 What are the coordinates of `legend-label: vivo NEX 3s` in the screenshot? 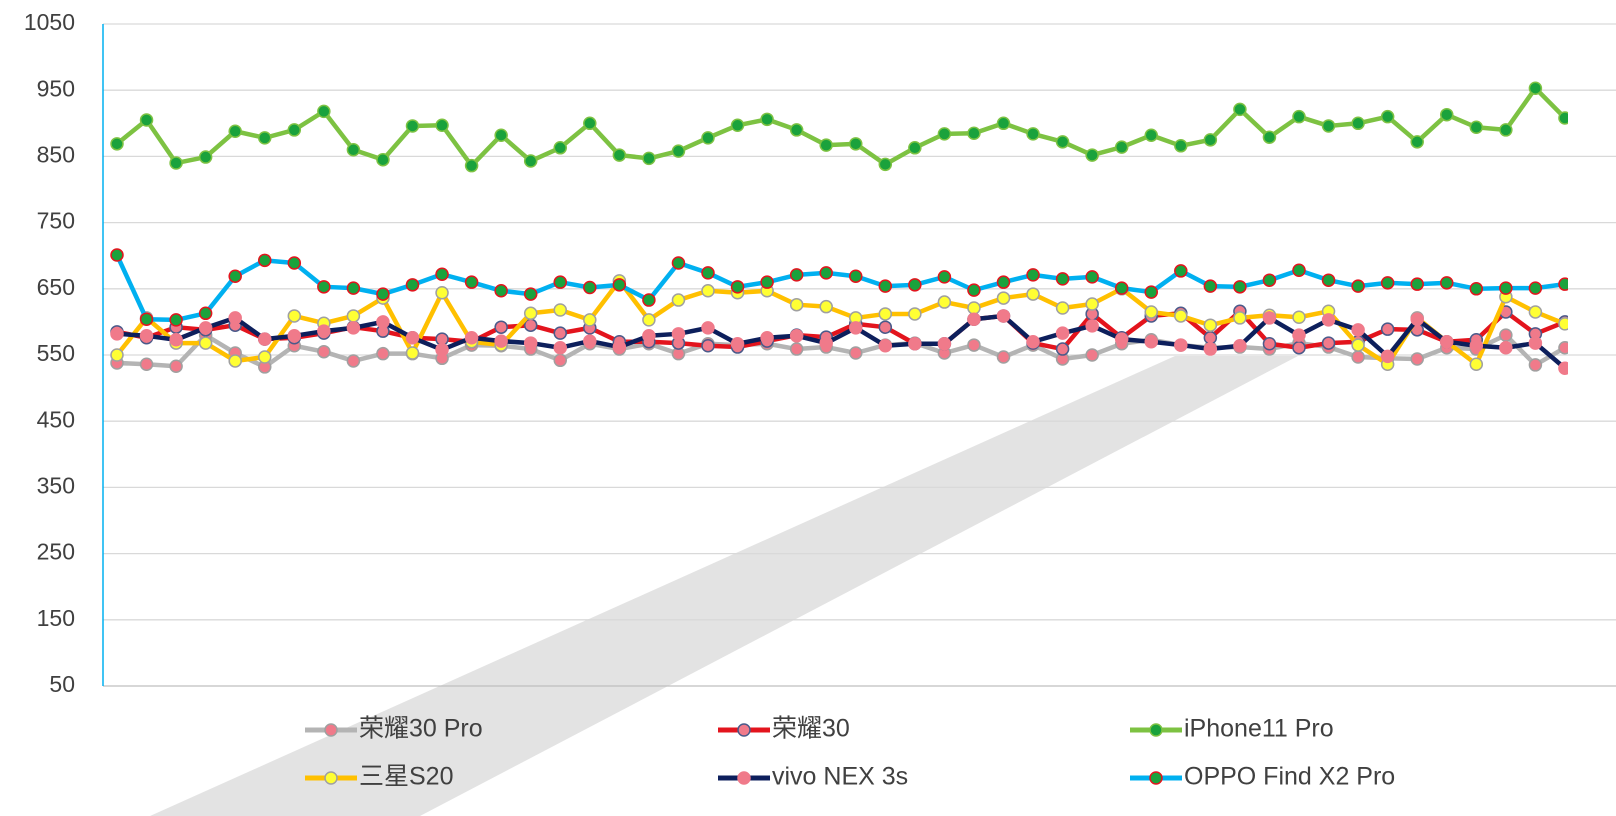 It's located at (840, 777).